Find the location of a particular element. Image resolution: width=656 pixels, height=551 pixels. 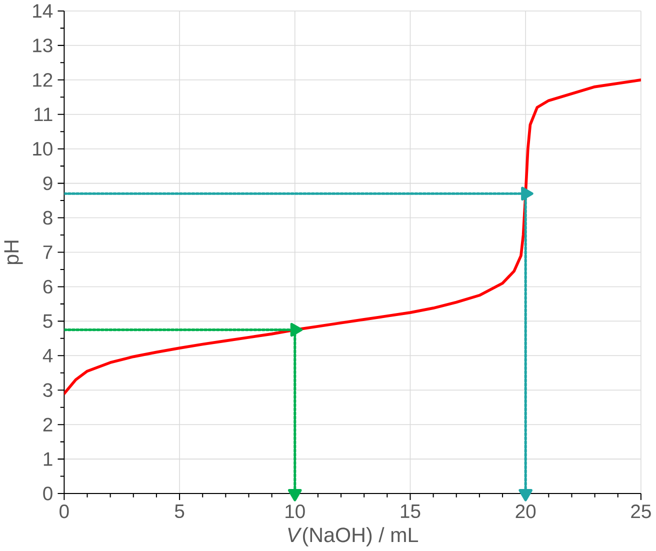

y-tick-label: 14 is located at coordinates (43, 11).